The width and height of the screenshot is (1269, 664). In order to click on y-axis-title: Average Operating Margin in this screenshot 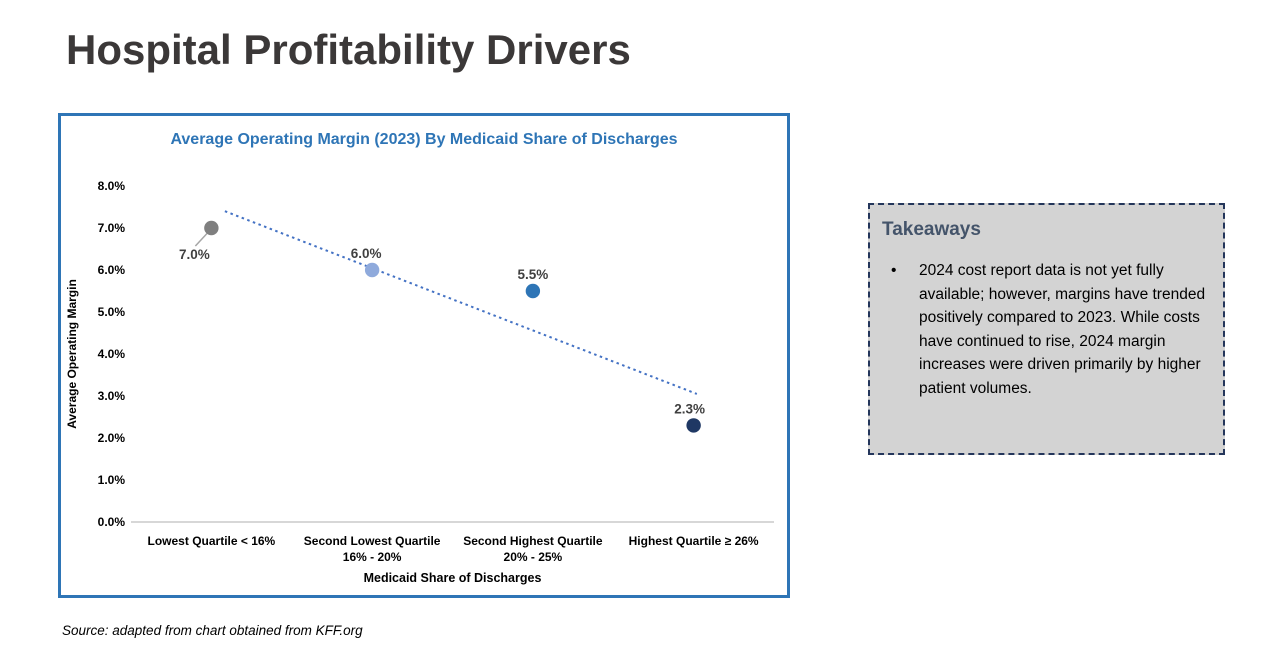, I will do `click(72, 354)`.